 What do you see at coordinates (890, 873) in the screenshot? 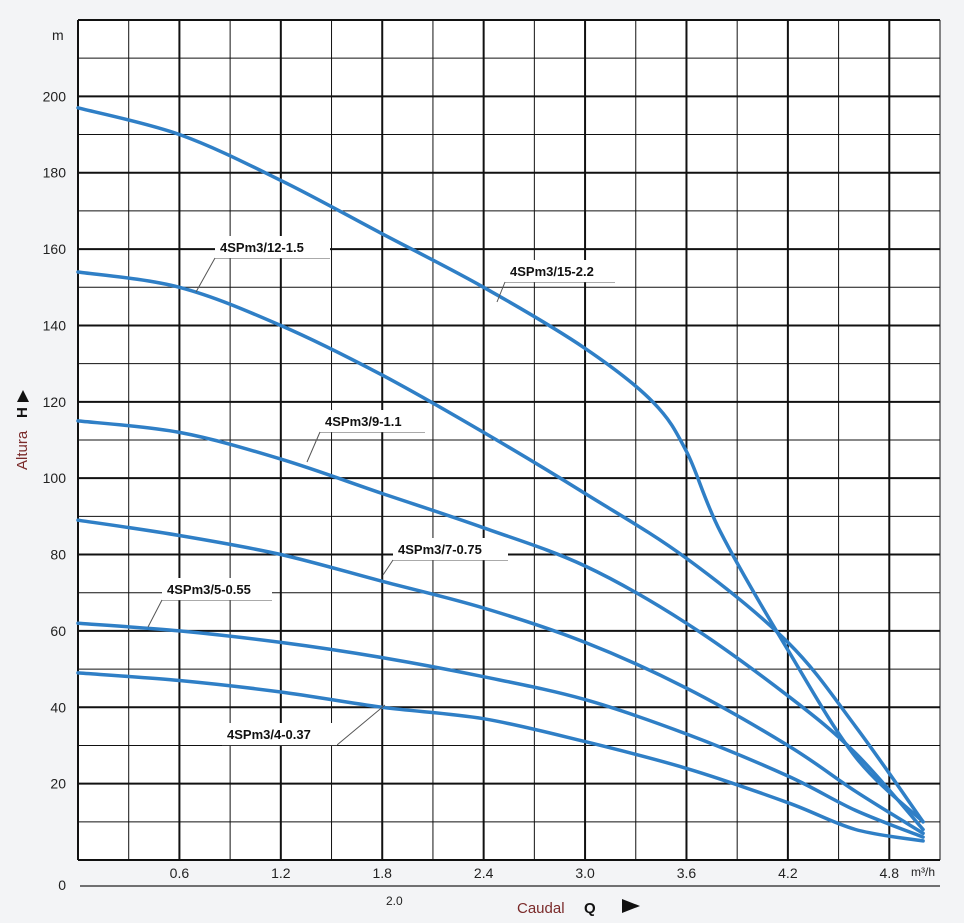
I see `x-tick-label: 4.8` at bounding box center [890, 873].